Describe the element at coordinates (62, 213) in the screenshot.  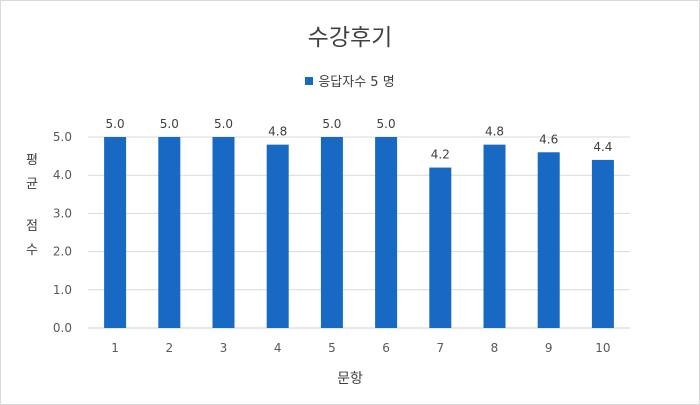
I see `y-tick-label: 3.0` at that location.